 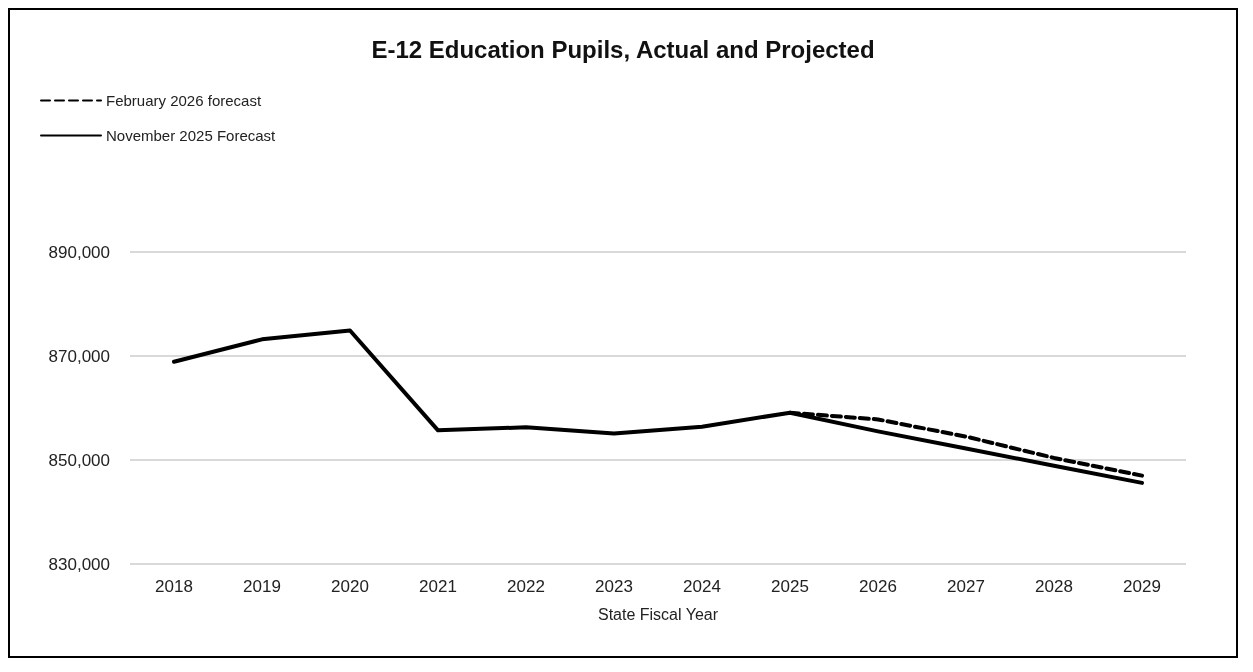 What do you see at coordinates (1142, 586) in the screenshot?
I see `x-tick-label: 2029` at bounding box center [1142, 586].